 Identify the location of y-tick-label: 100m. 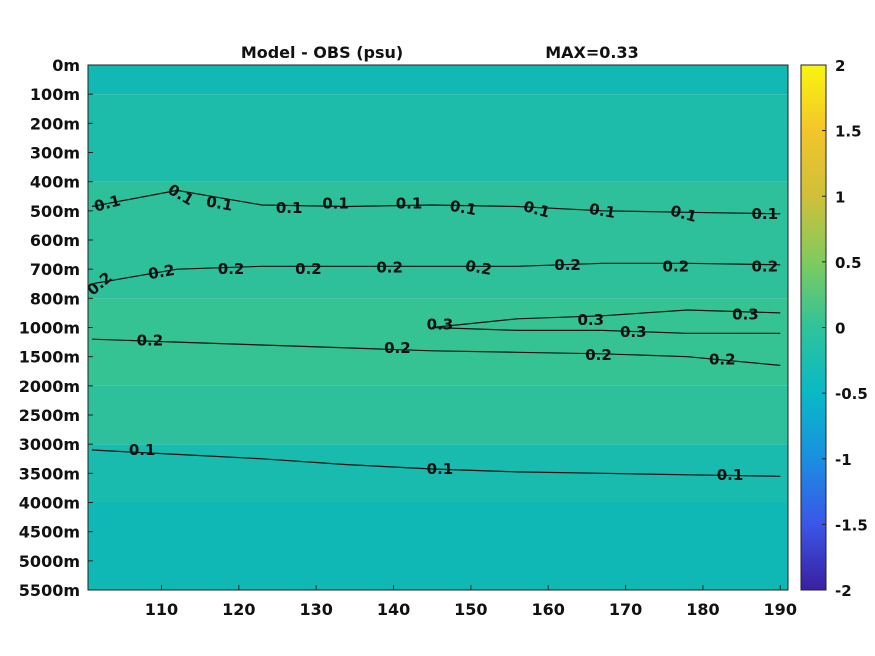
(55, 94).